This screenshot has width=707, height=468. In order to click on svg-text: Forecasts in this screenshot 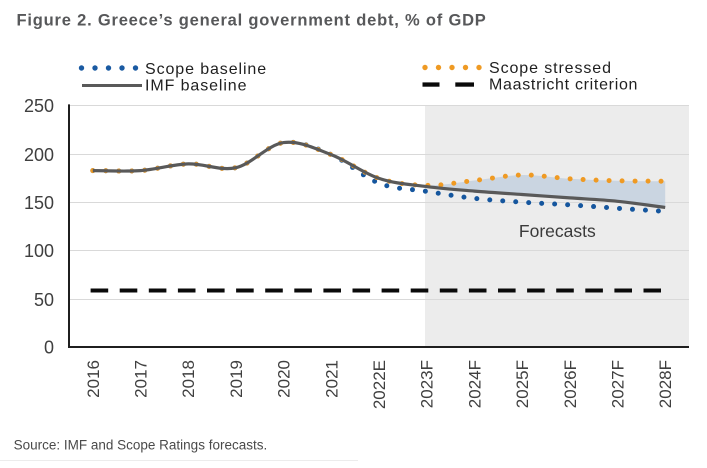, I will do `click(557, 231)`.